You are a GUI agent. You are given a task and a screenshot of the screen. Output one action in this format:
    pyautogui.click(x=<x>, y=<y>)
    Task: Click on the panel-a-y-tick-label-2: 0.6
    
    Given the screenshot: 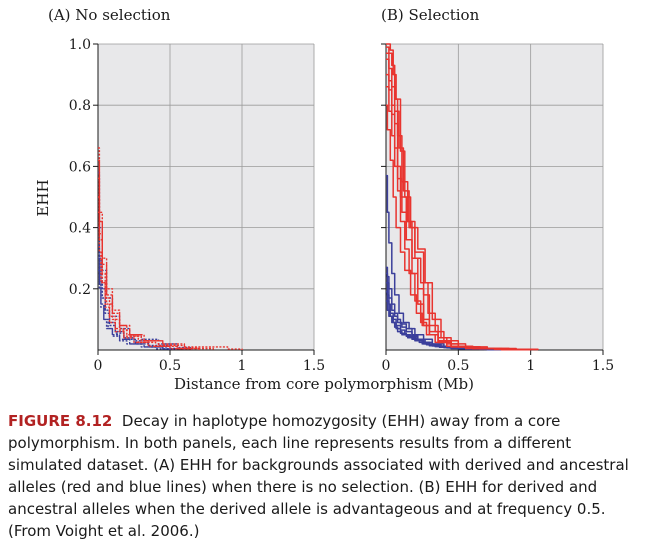 What is the action you would take?
    pyautogui.click(x=80, y=167)
    